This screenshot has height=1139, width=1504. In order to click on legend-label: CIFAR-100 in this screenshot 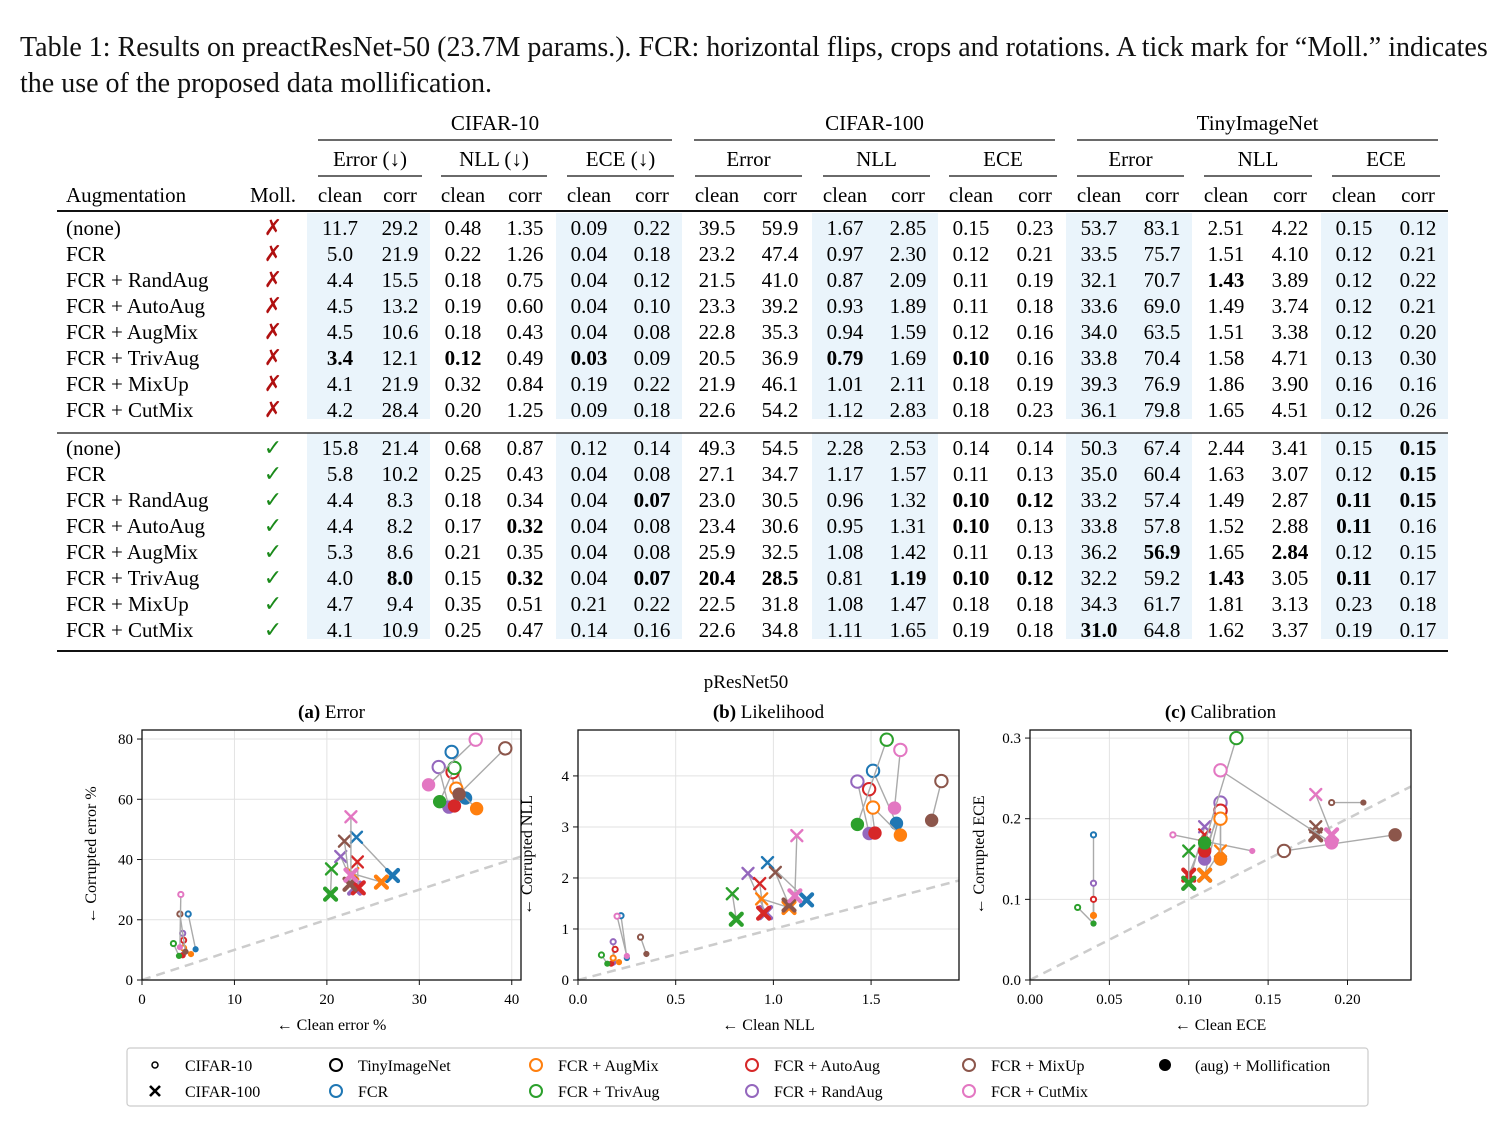, I will do `click(222, 1092)`.